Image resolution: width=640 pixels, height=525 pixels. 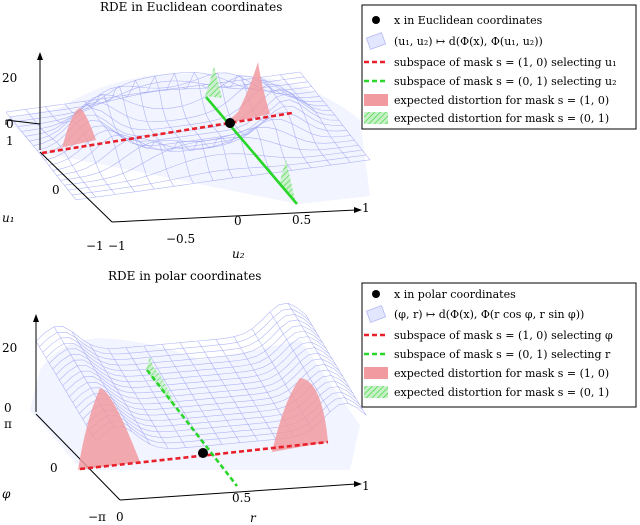 What do you see at coordinates (505, 81) in the screenshot?
I see `legend-item: subspace of mask s = (0, 1) selecting u₂` at bounding box center [505, 81].